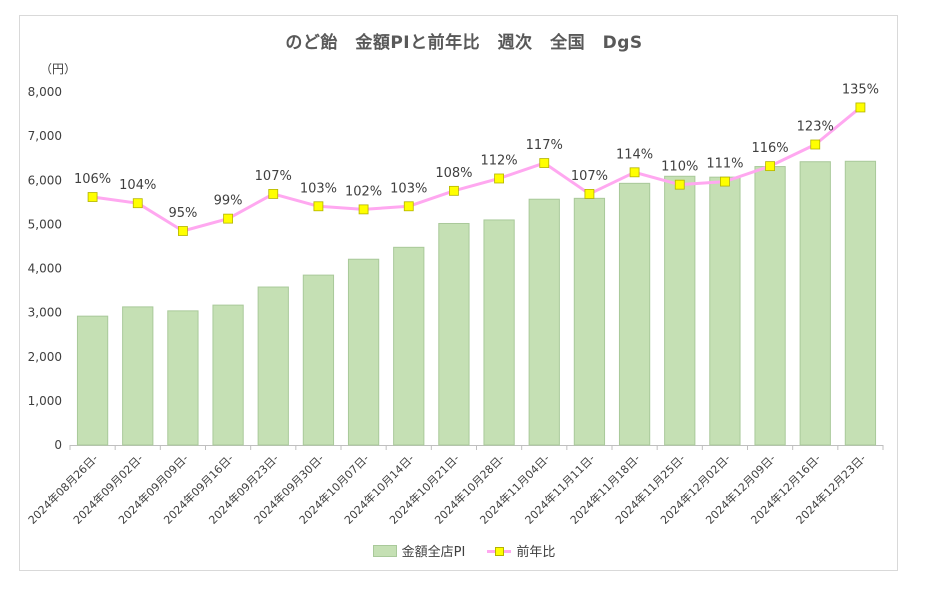 This screenshot has height=589, width=928. Describe the element at coordinates (536, 552) in the screenshot. I see `legend-line-label: 前年比` at that location.